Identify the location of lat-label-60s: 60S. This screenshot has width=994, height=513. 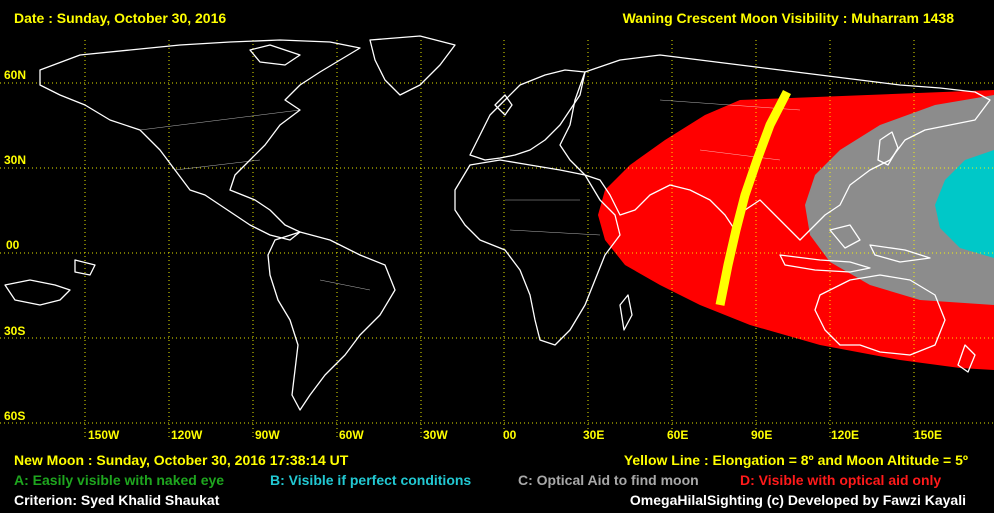
(15, 416).